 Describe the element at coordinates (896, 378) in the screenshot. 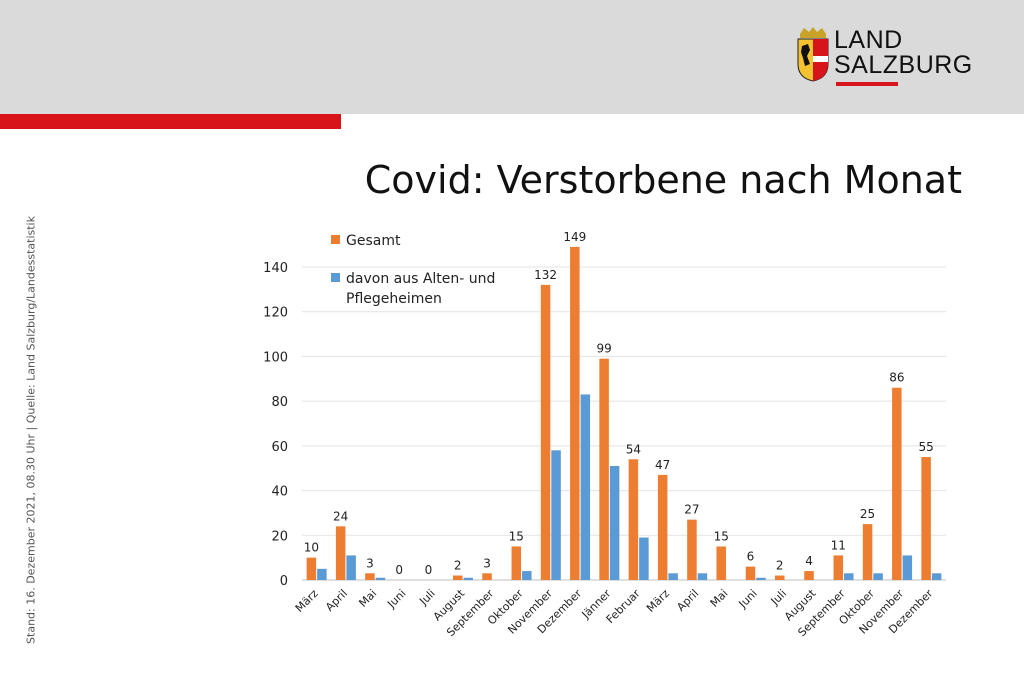

I see `data-label: 86` at that location.